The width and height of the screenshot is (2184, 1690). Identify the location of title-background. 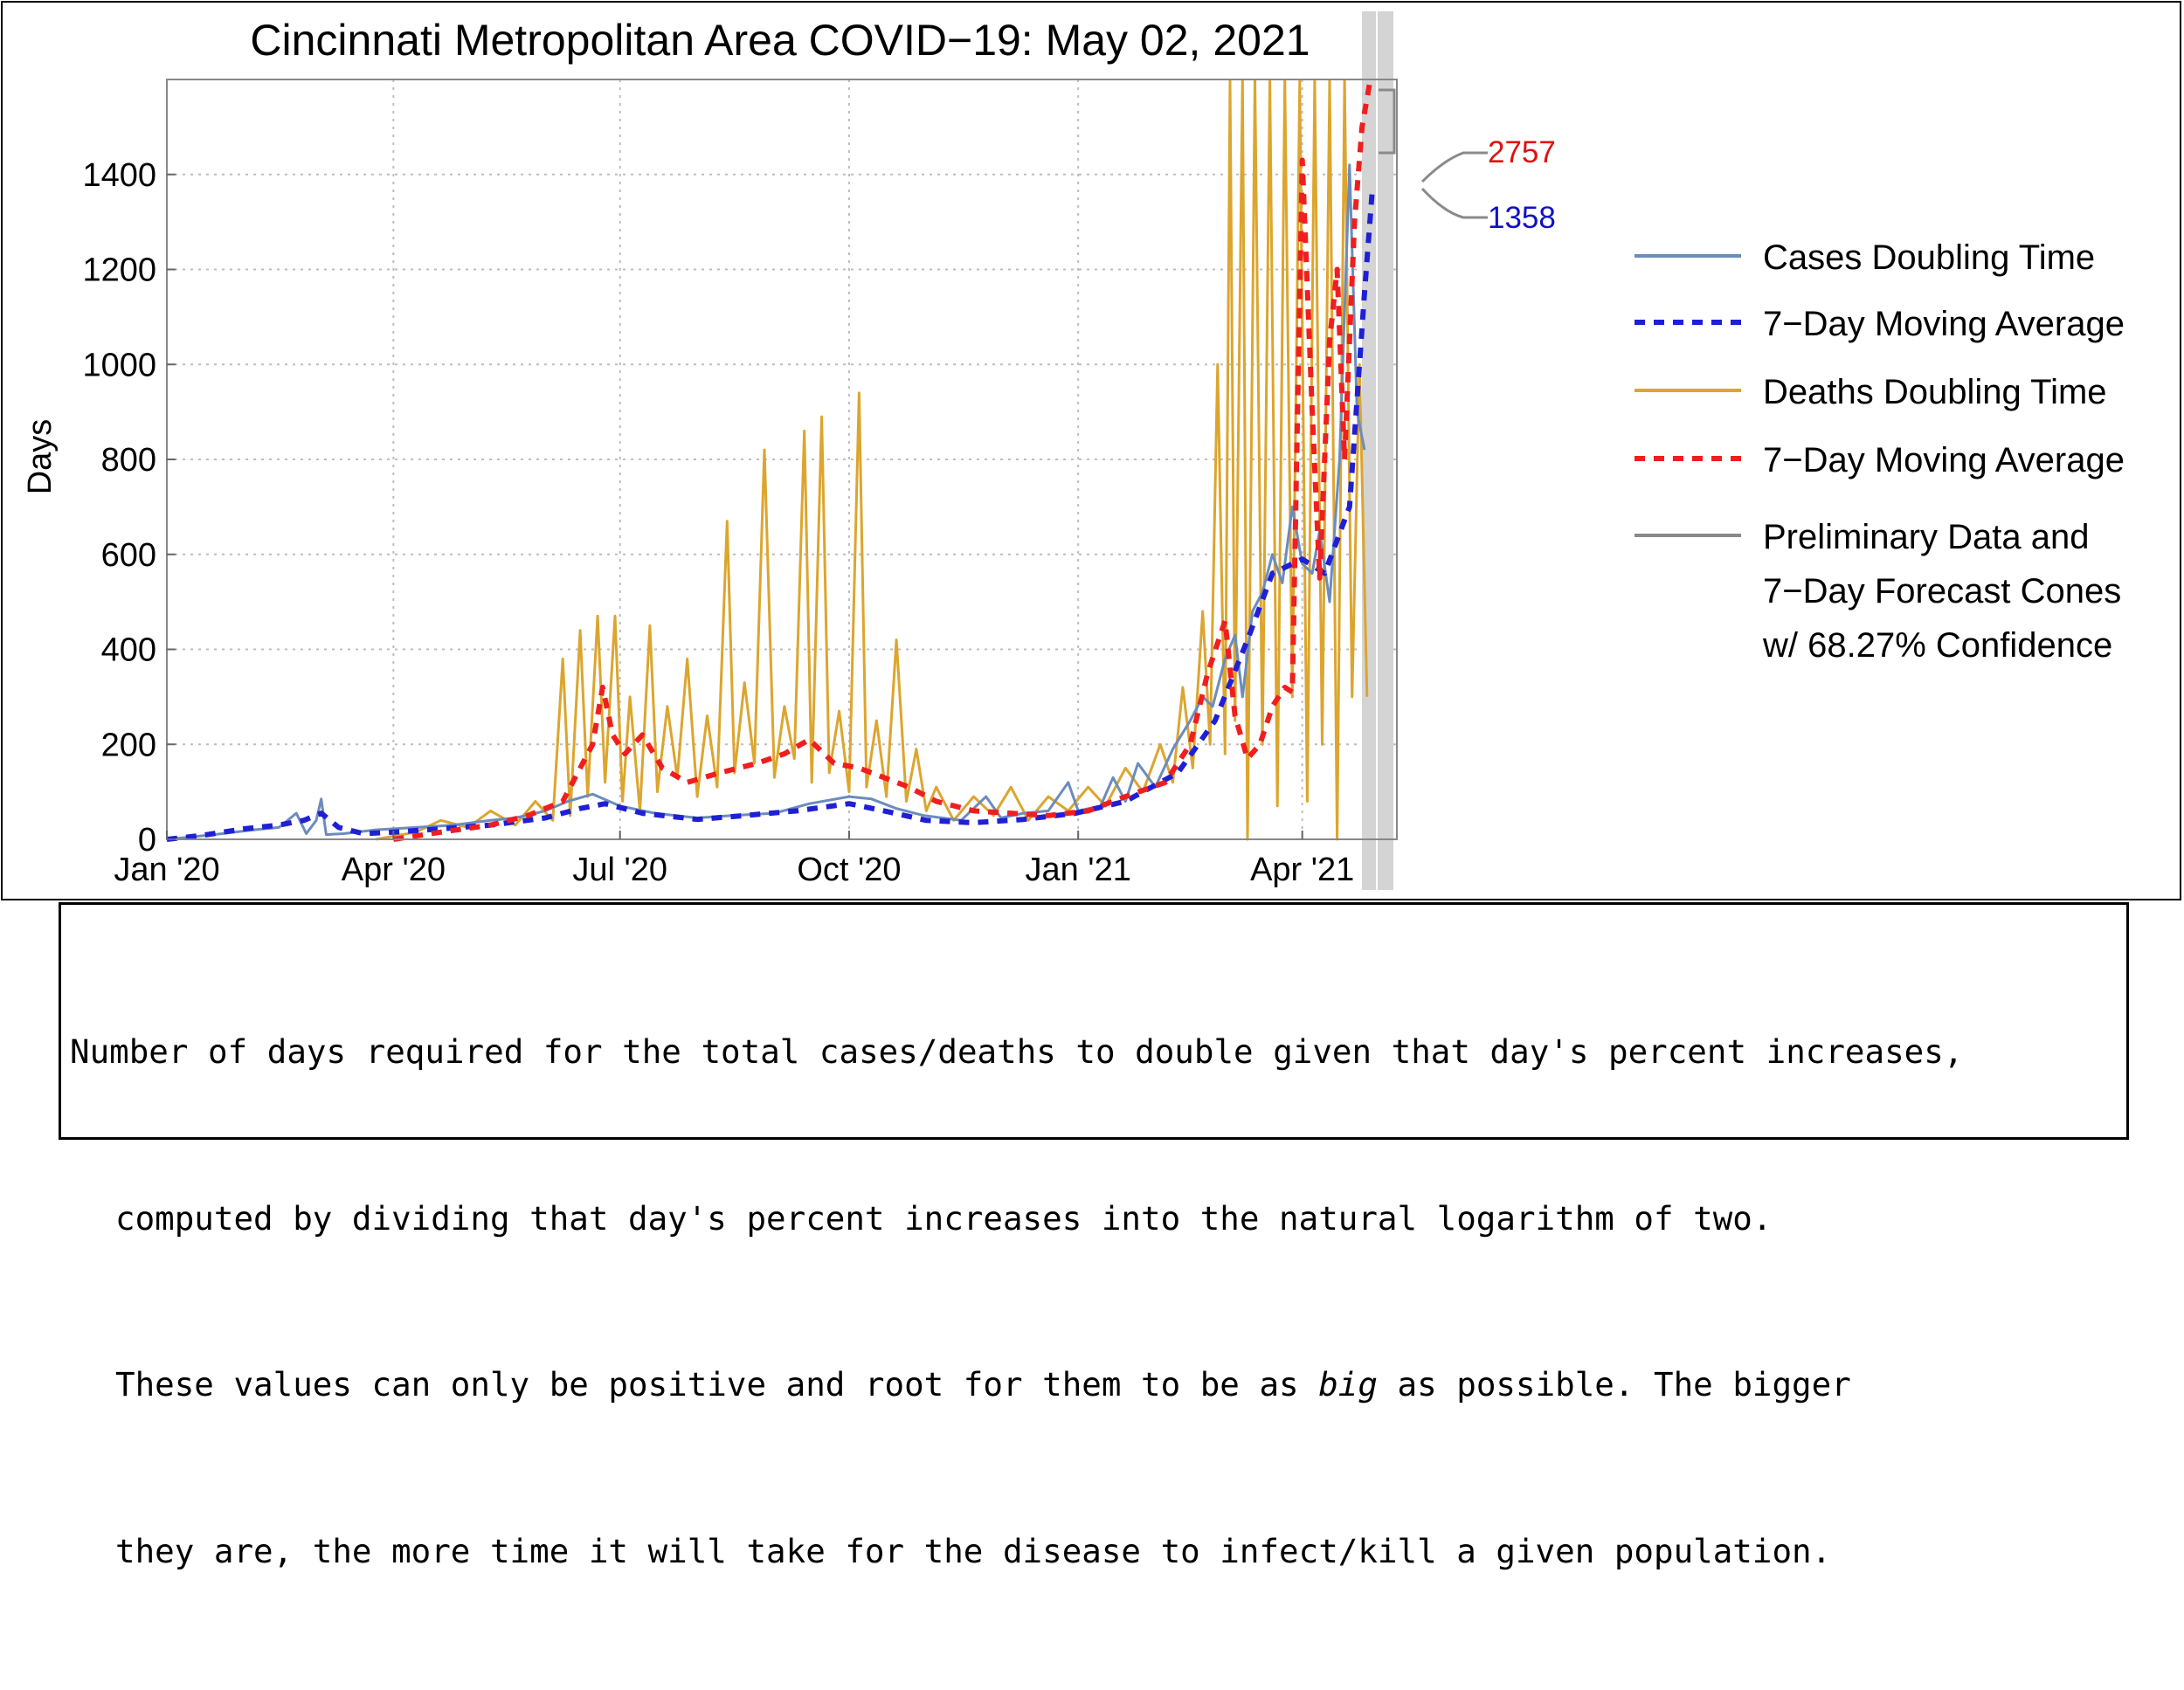
(780, 39).